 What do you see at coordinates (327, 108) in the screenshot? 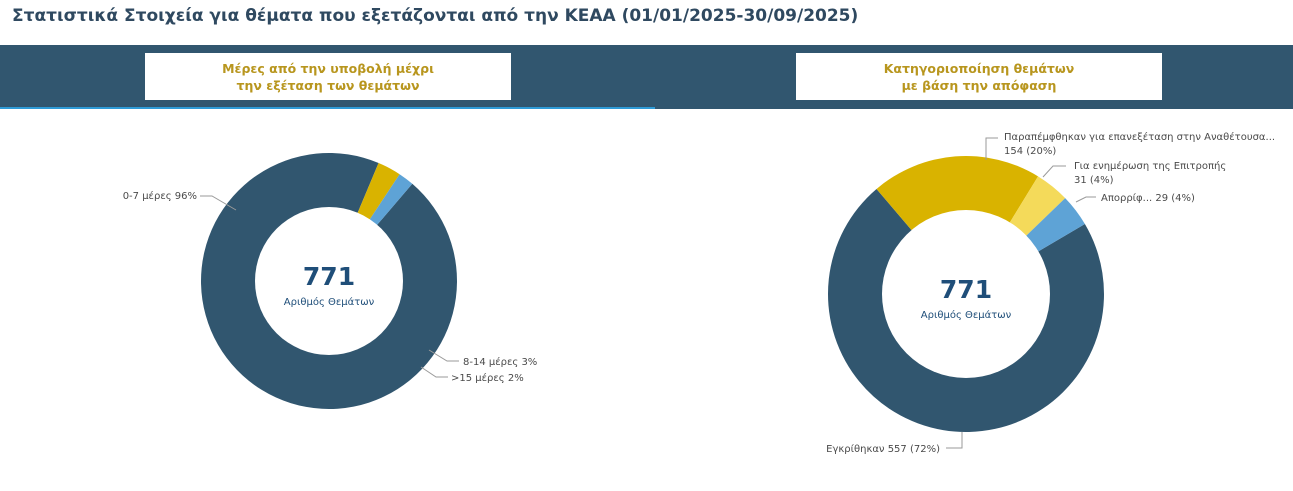
I see `header-band-accent-line` at bounding box center [327, 108].